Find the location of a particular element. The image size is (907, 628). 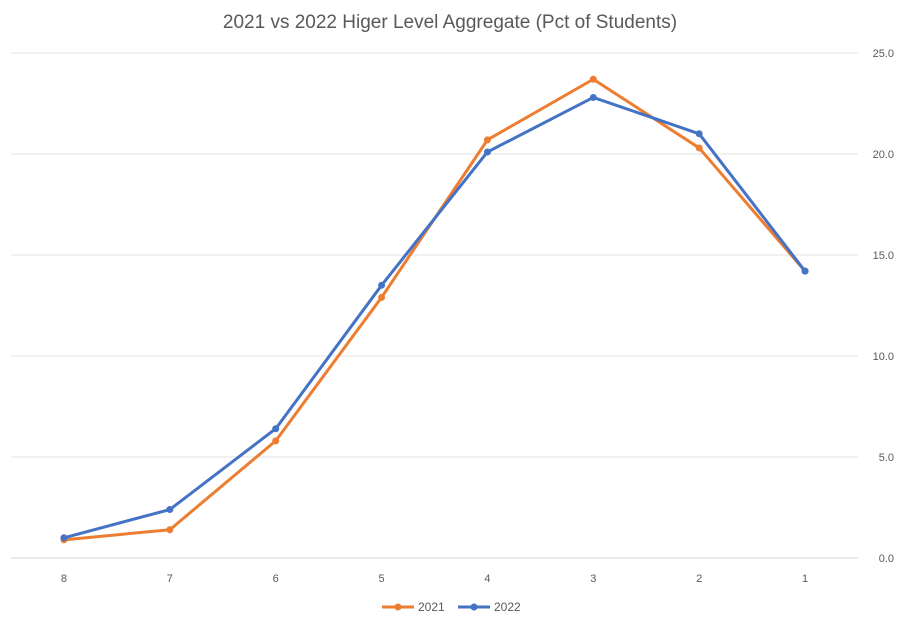

y-axis: 0.0 5.0 10.0 15.0 20.0 25.0 is located at coordinates (883, 306).